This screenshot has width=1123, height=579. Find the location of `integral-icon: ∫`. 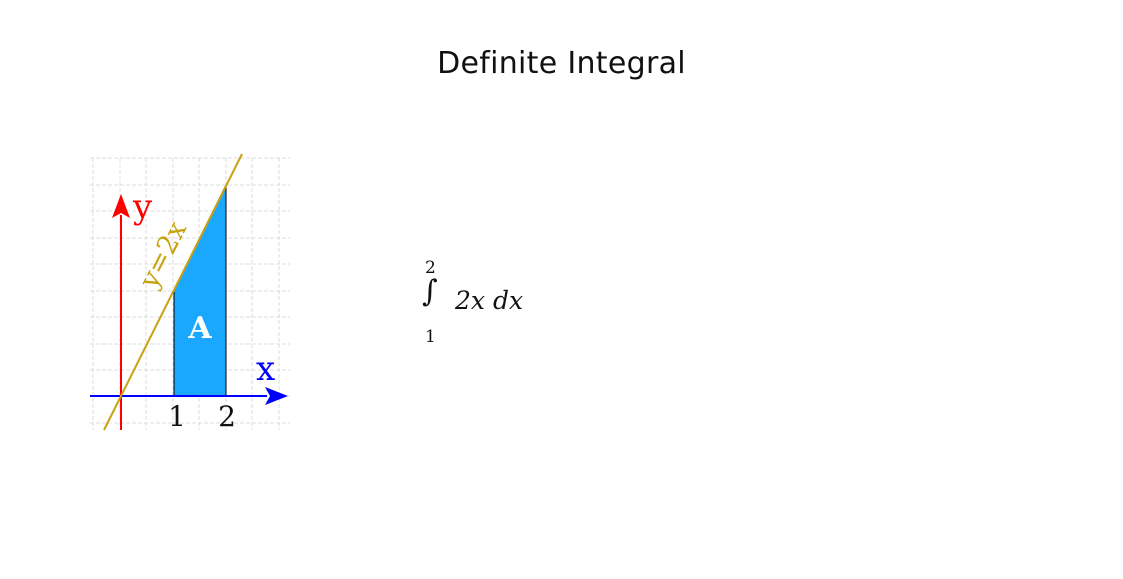

integral-icon: ∫ is located at coordinates (430, 291).